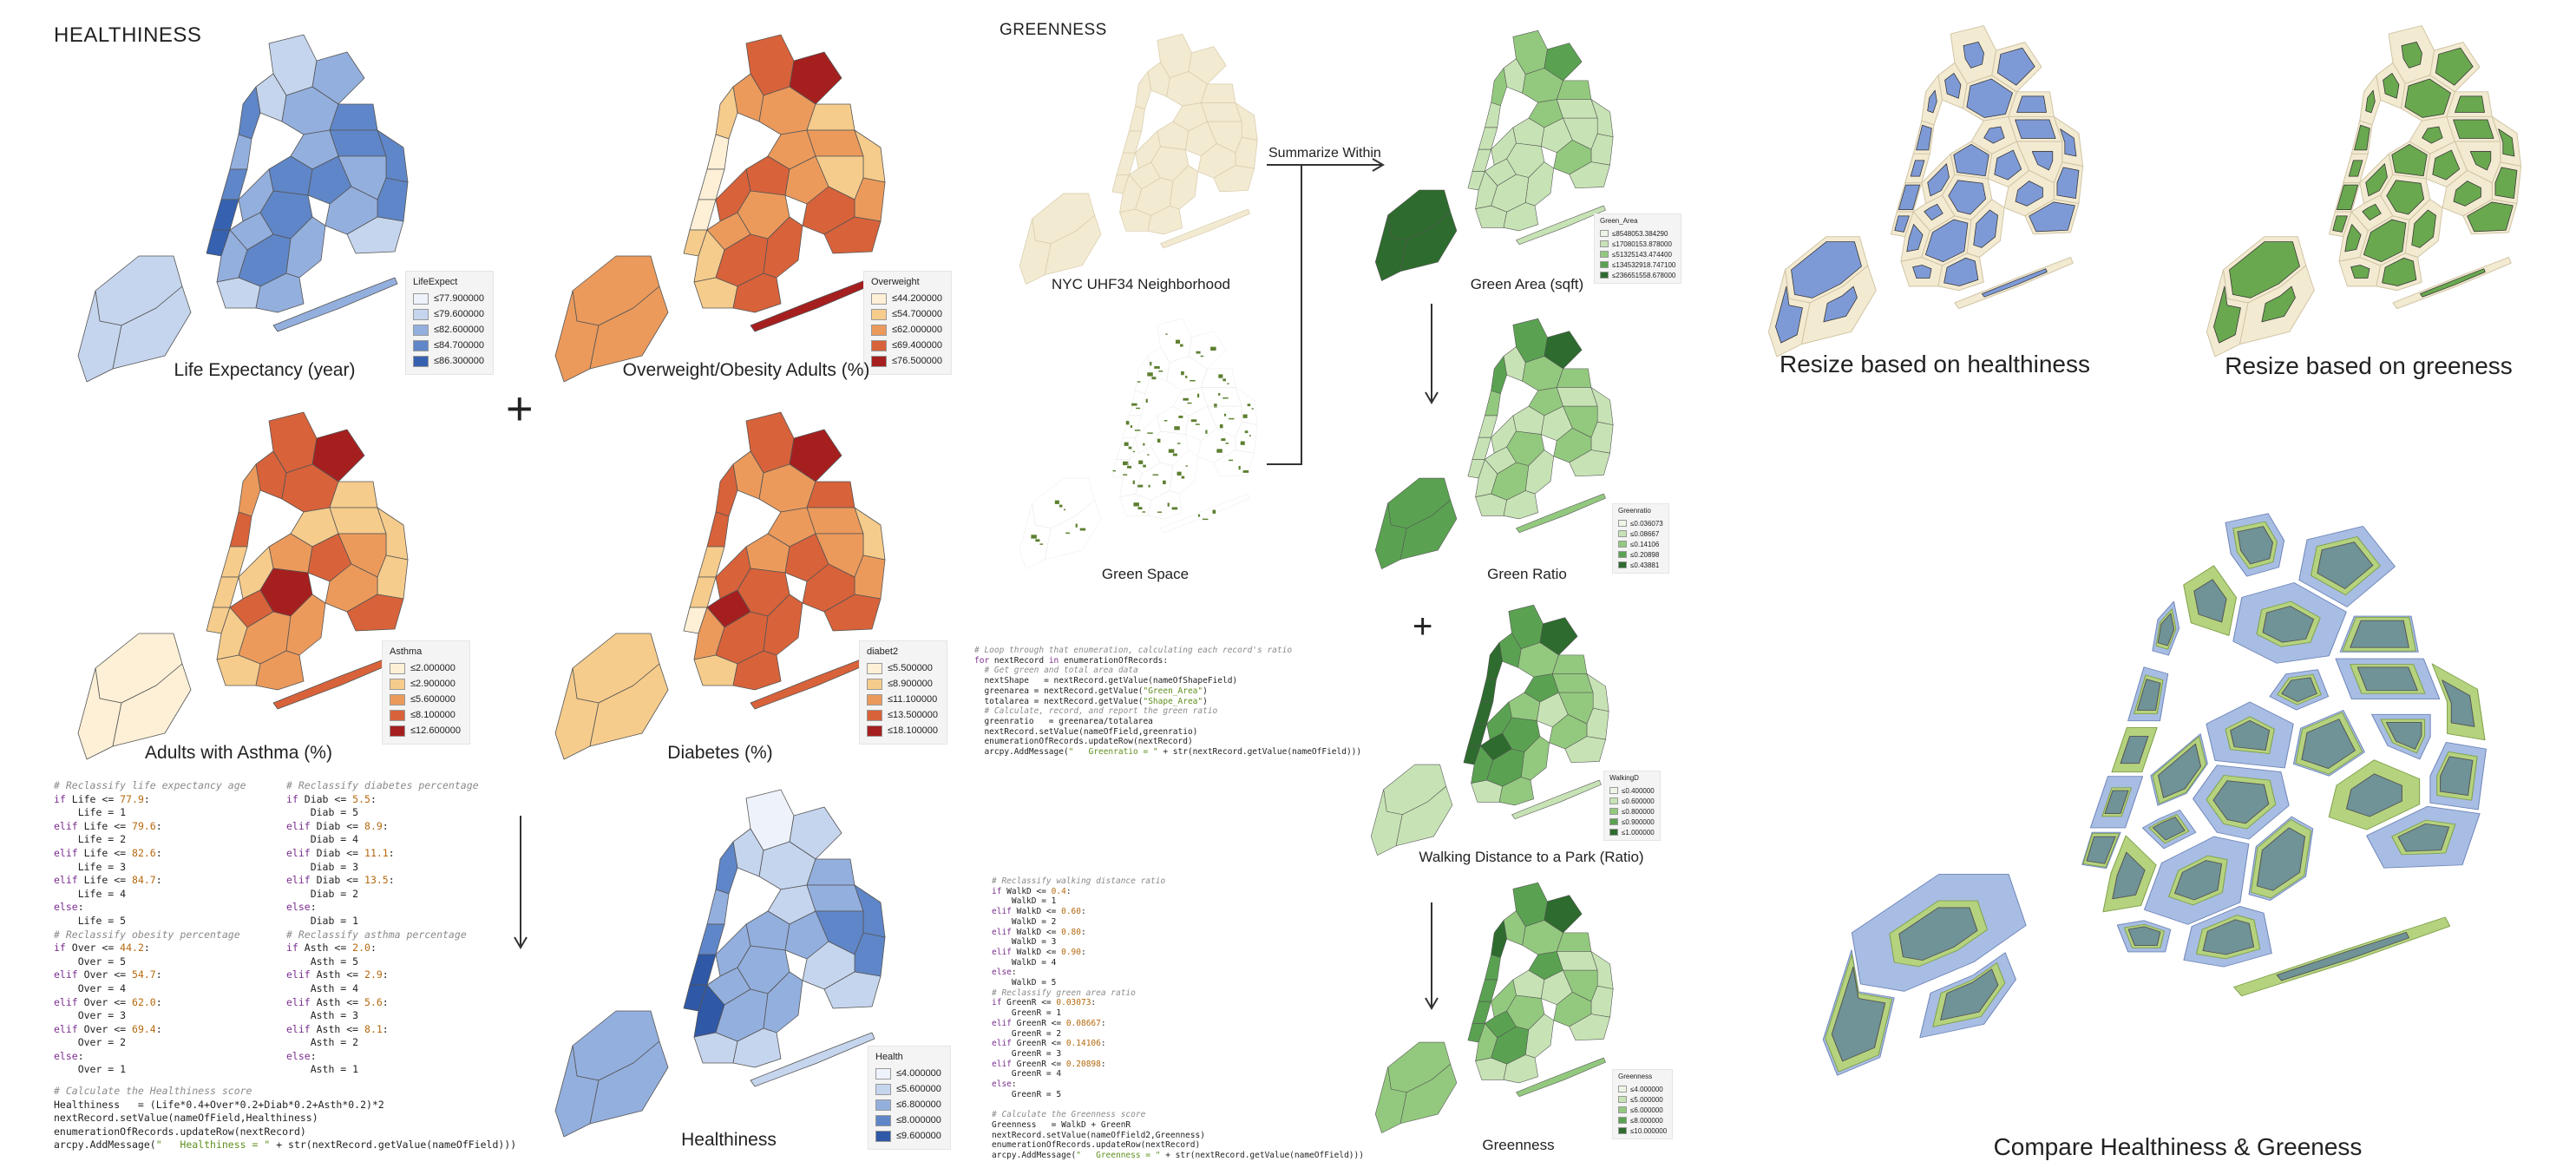 The width and height of the screenshot is (2576, 1168). Describe the element at coordinates (1640, 523) in the screenshot. I see `legend-item: ≤0.036073` at that location.